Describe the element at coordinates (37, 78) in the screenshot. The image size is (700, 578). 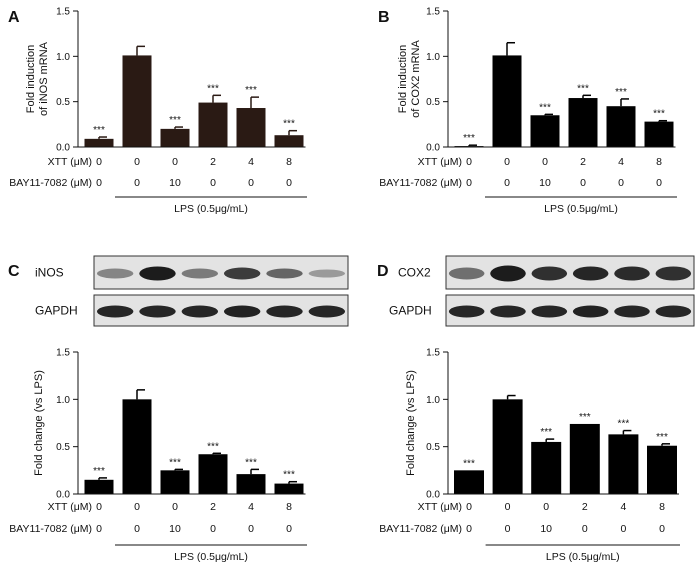
I see `y-axis-label: Fold induction of iNOS mRNA` at that location.